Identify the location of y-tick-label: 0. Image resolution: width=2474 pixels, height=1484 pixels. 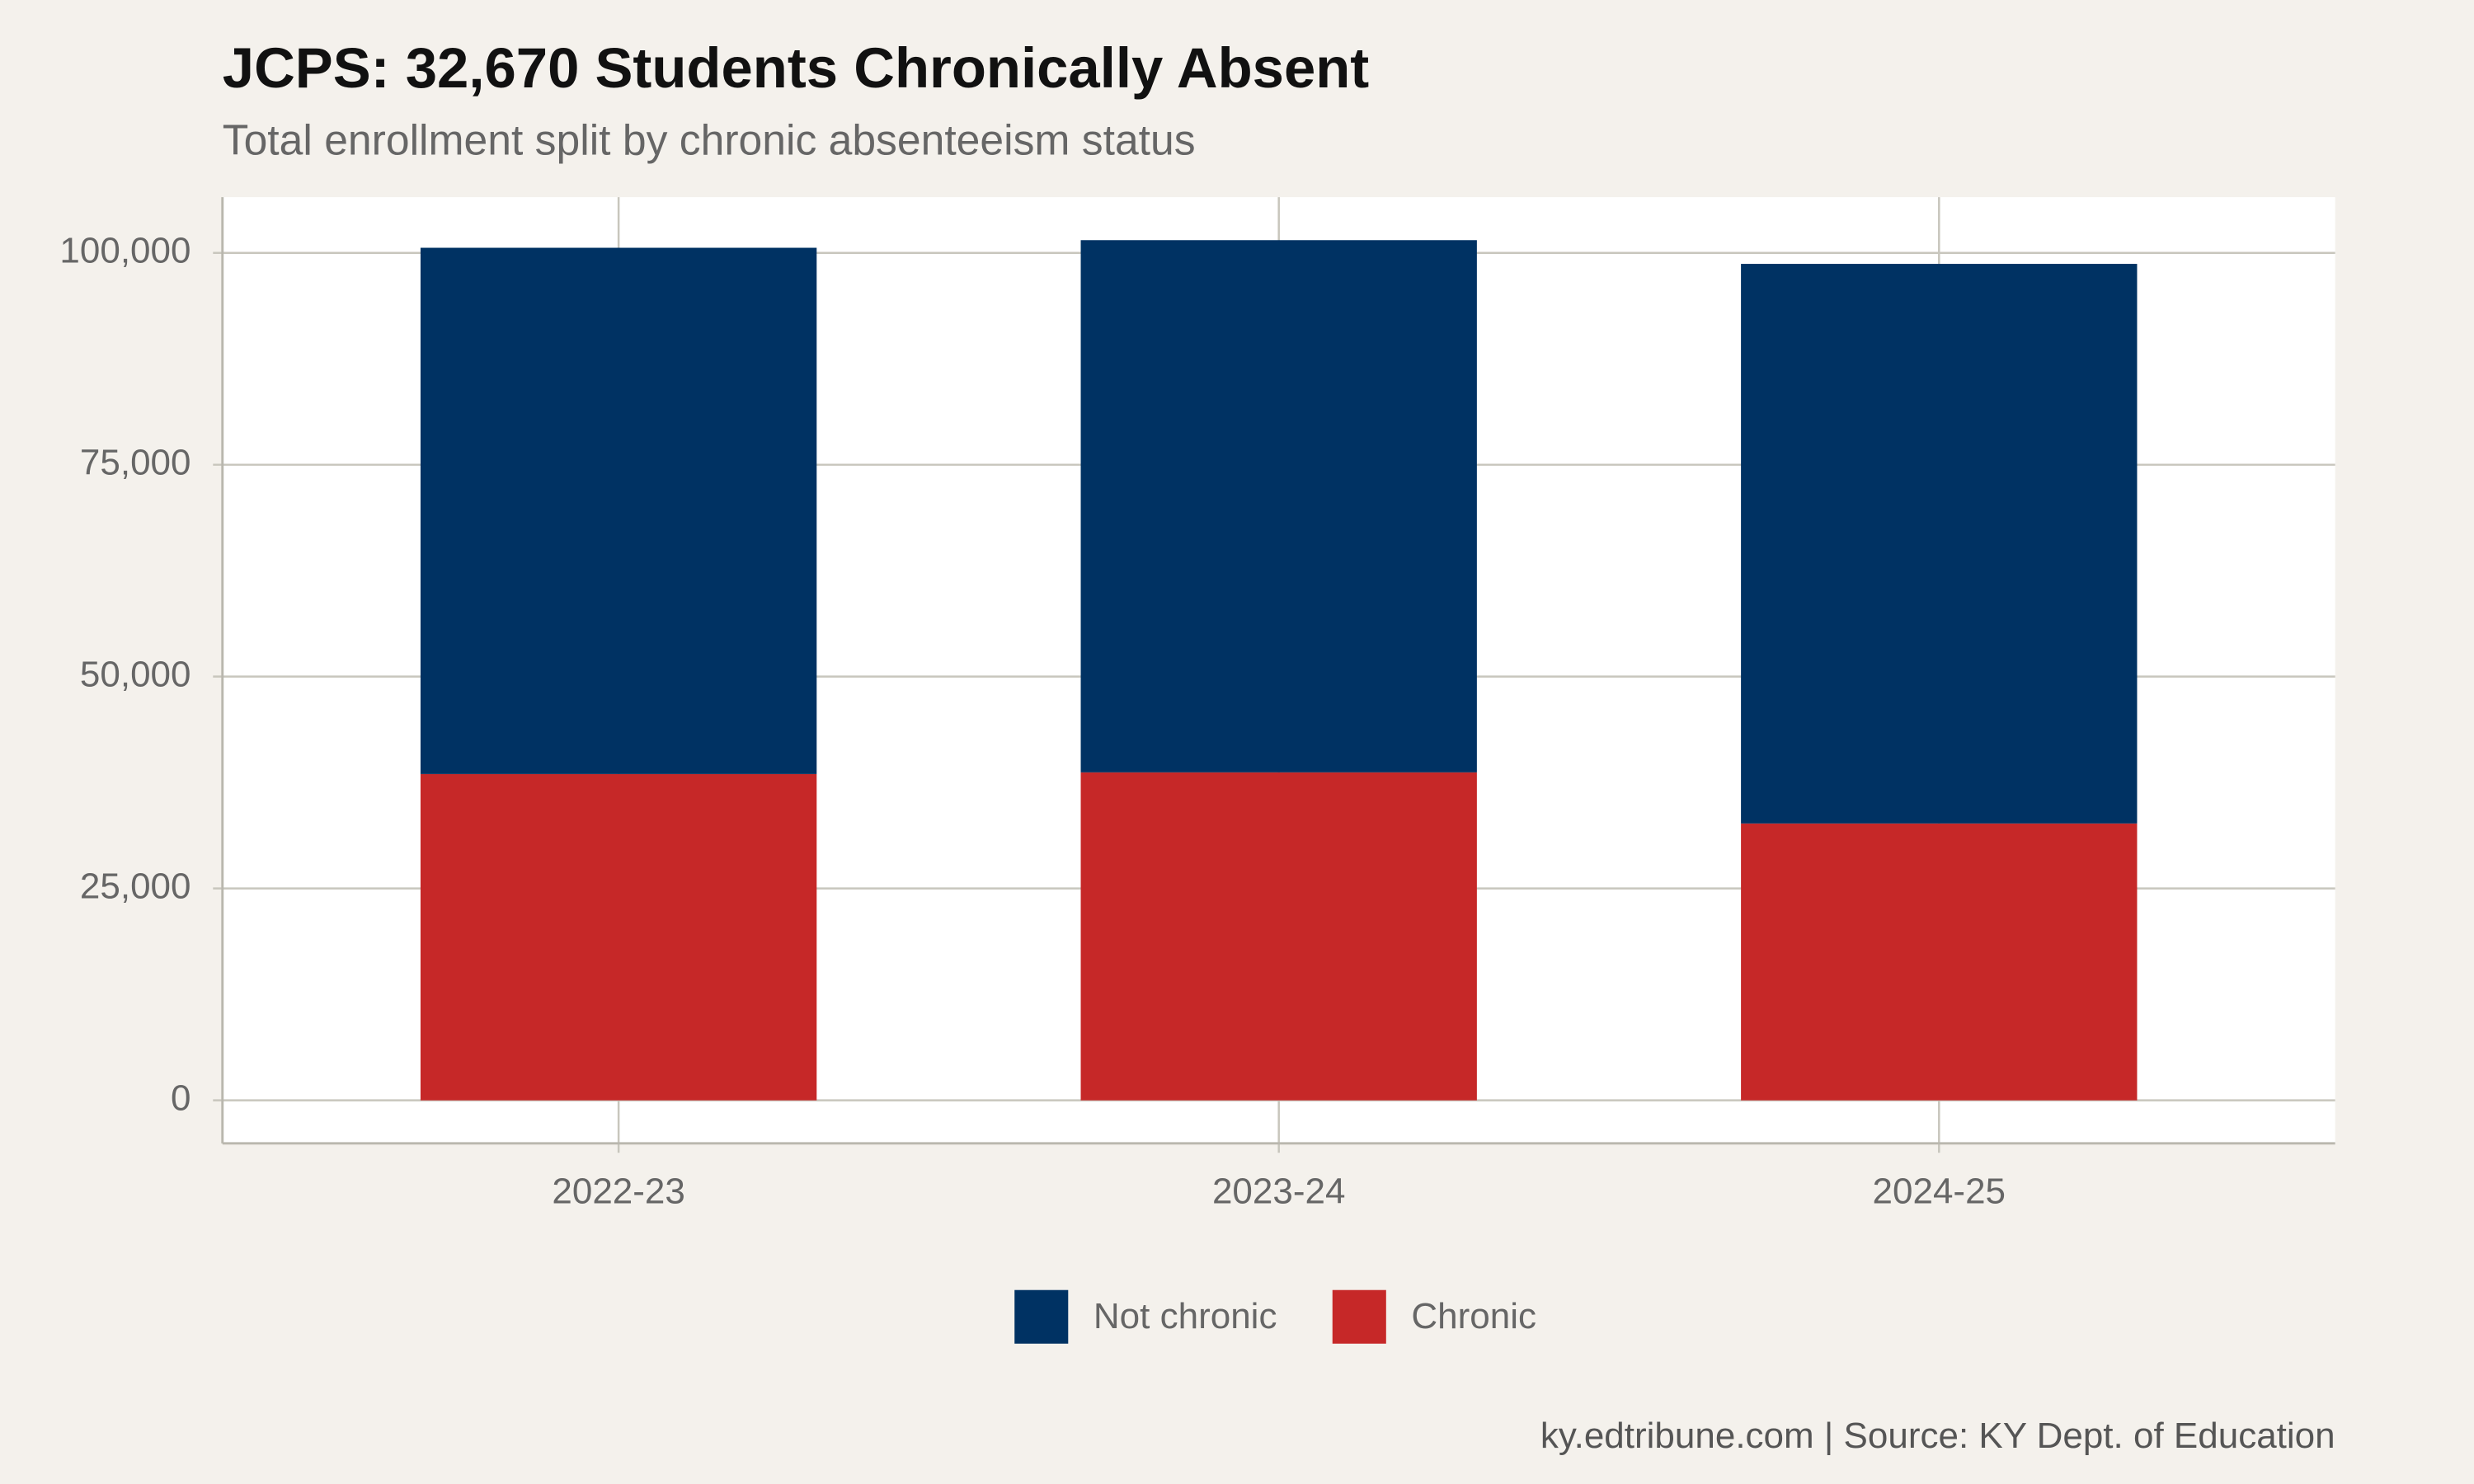
(180, 1098).